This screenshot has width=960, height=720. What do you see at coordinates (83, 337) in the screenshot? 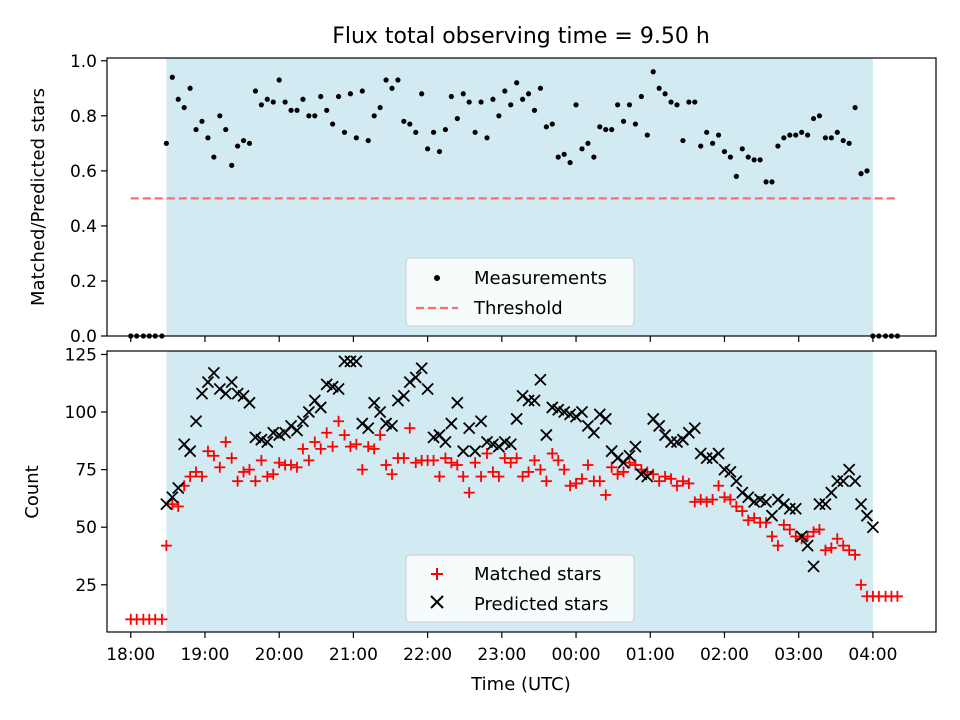
I see `y-tick-label: 0.0` at bounding box center [83, 337].